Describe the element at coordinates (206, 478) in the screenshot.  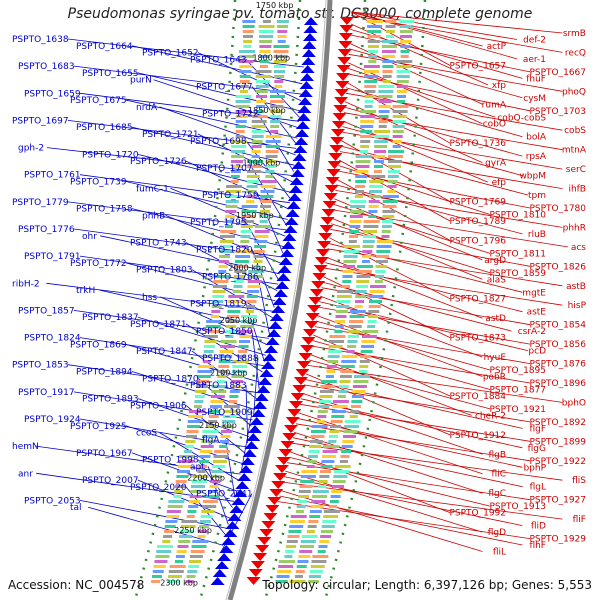
I see `scale-tick-label: 2200 kbp` at that location.